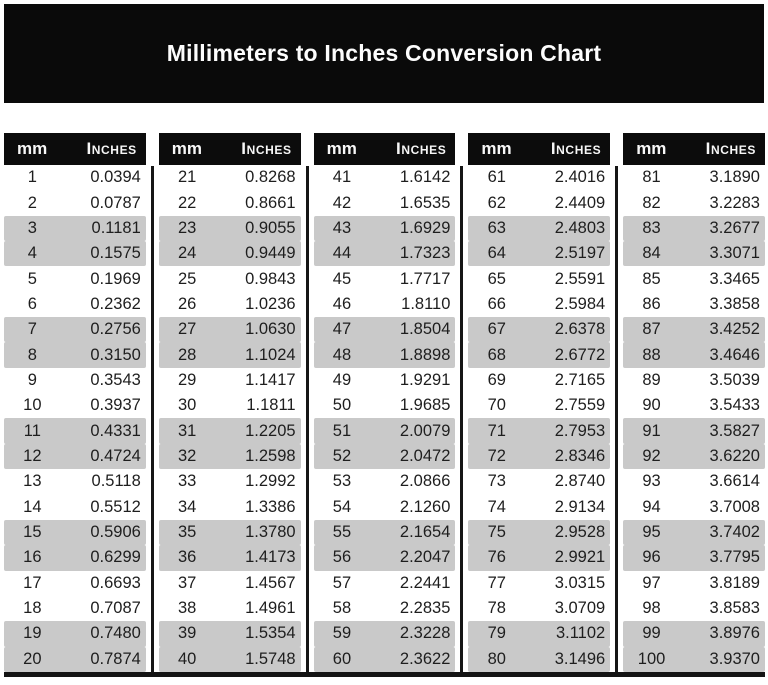  Describe the element at coordinates (734, 202) in the screenshot. I see `inches-value: 3.2283` at that location.